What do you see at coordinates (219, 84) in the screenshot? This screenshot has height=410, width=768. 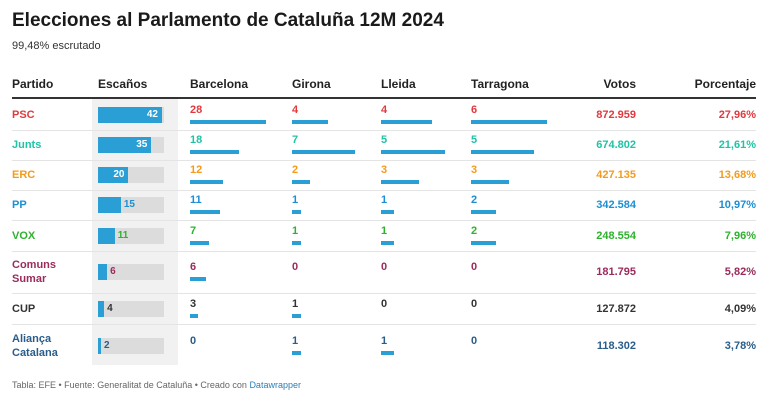 I see `column-header: Barcelona` at bounding box center [219, 84].